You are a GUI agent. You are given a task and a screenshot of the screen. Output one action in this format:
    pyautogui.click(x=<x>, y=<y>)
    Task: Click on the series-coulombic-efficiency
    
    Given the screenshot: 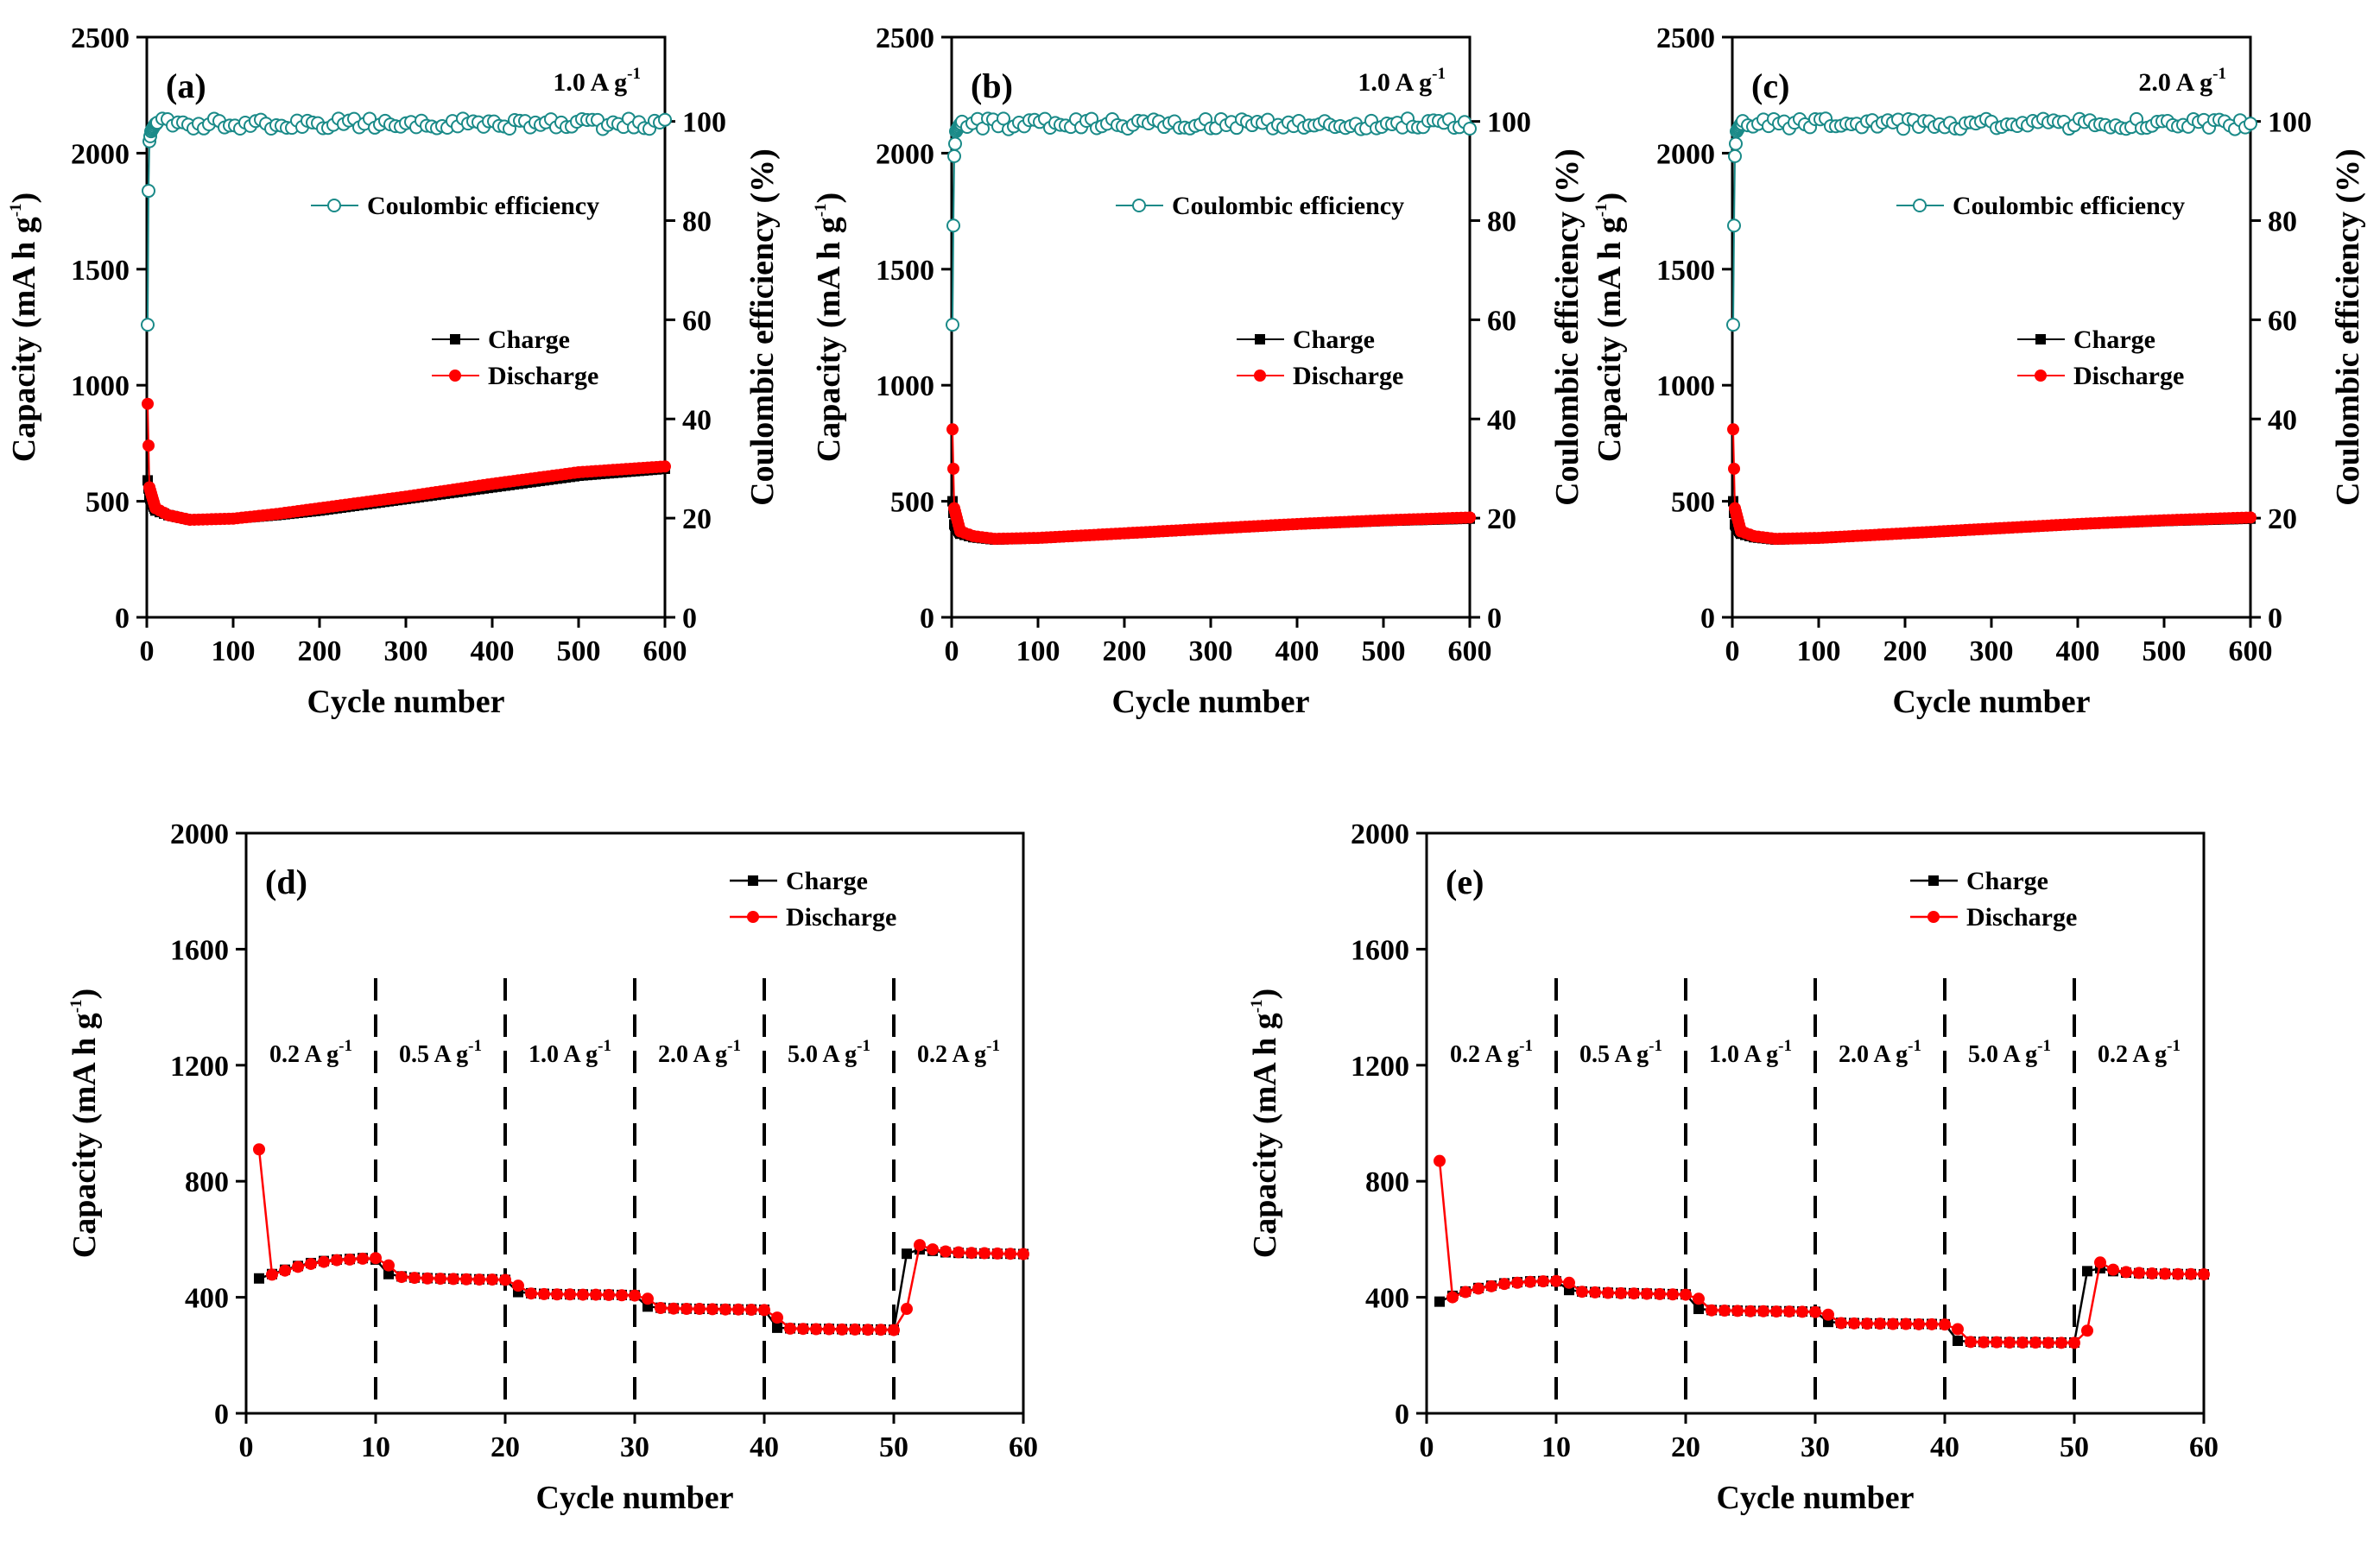 What is the action you would take?
    pyautogui.click(x=407, y=222)
    